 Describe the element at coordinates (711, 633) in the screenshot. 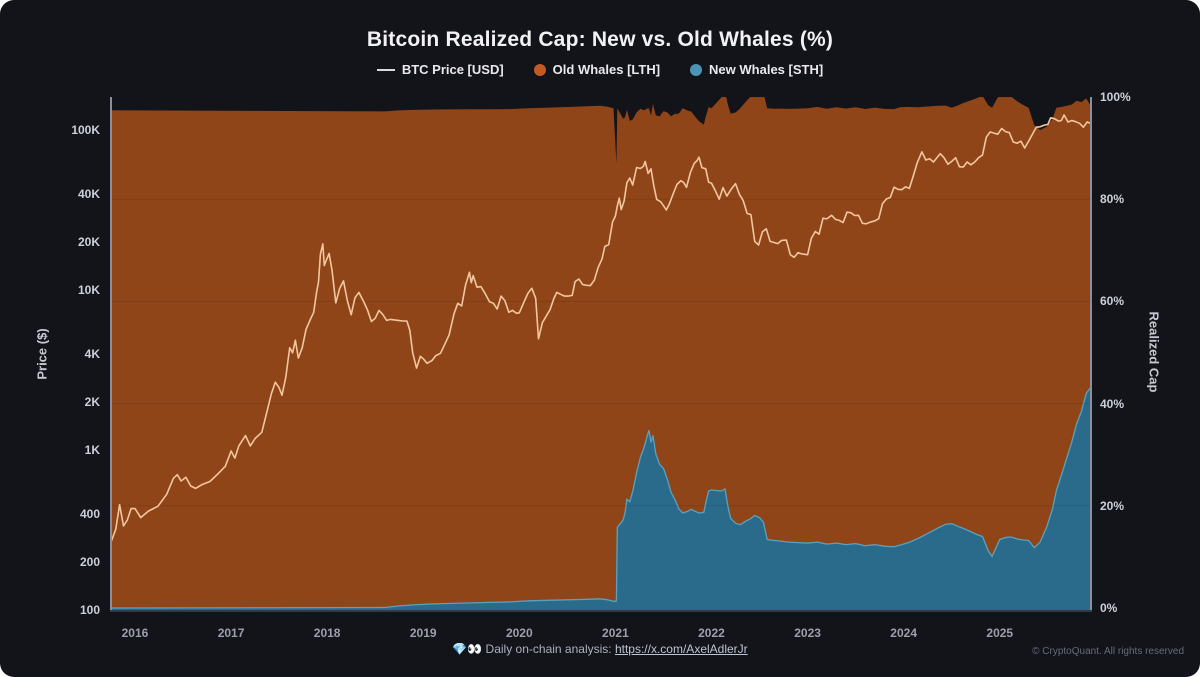

I see `year-tick: 2022` at that location.